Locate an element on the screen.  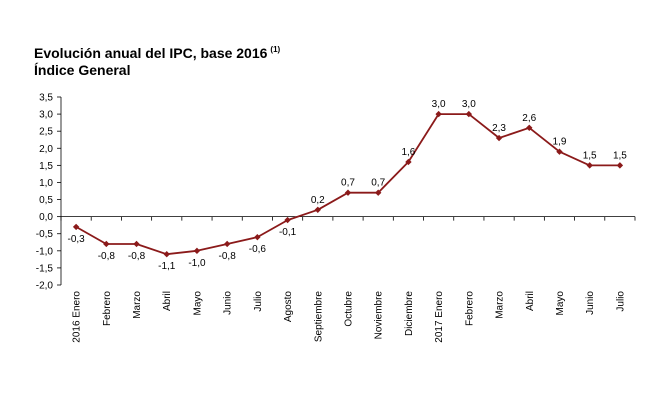
y-tick-label: 1,0 is located at coordinates (46, 183).